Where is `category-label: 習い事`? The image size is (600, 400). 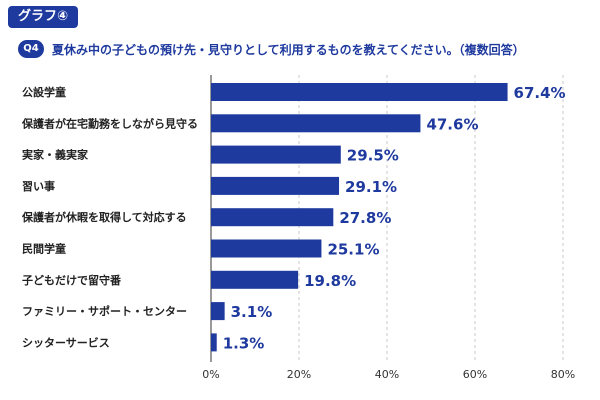 category-label: 習い事 is located at coordinates (38, 186).